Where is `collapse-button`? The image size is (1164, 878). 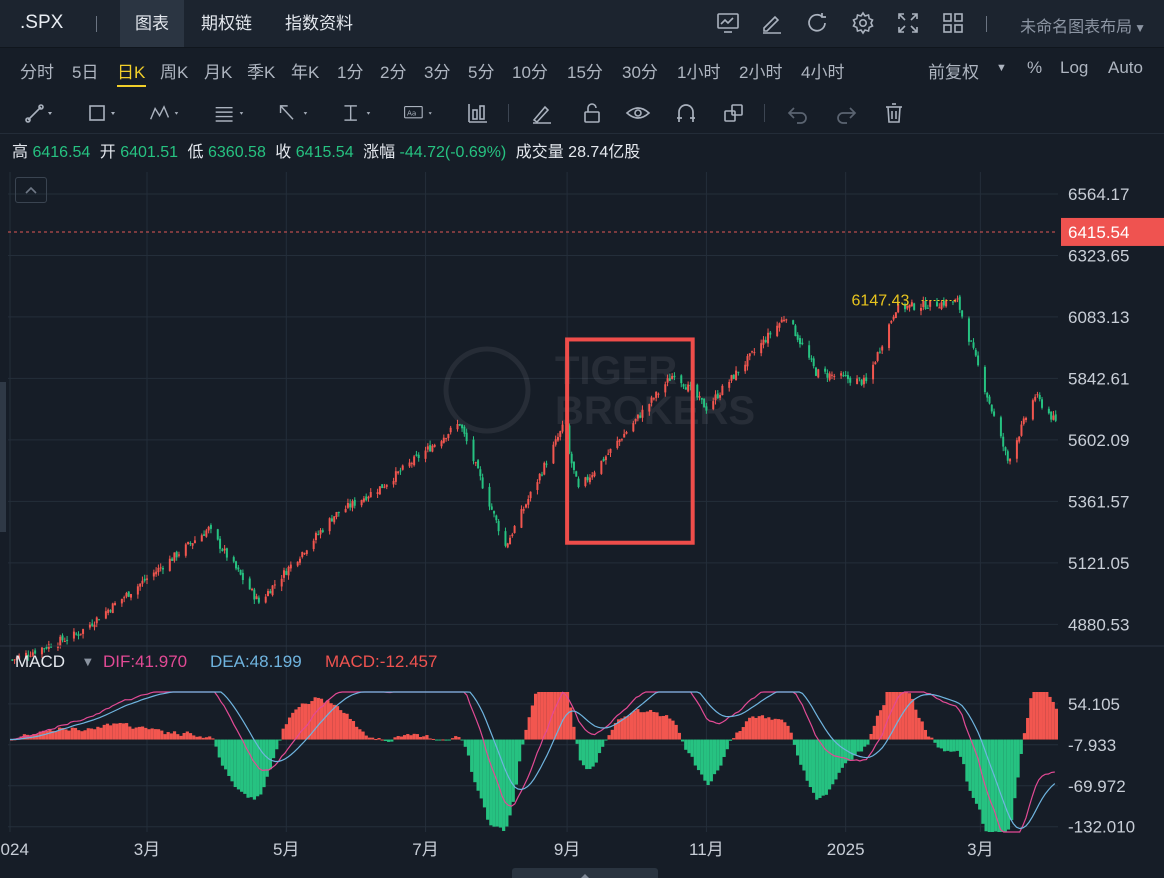 collapse-button is located at coordinates (31, 190).